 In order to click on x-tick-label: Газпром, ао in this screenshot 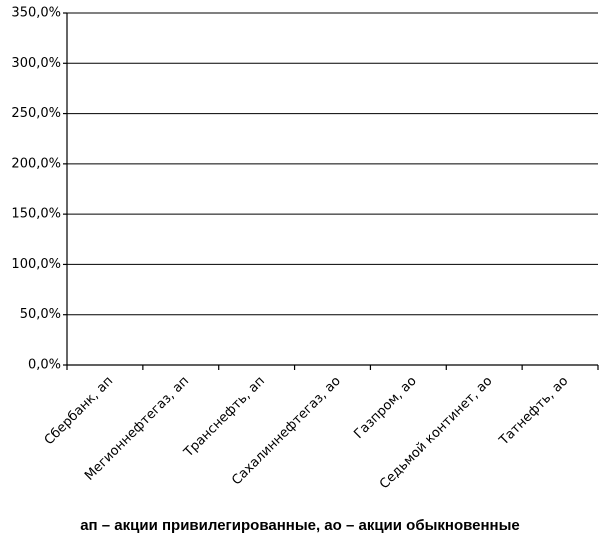, I will do `click(385, 408)`.